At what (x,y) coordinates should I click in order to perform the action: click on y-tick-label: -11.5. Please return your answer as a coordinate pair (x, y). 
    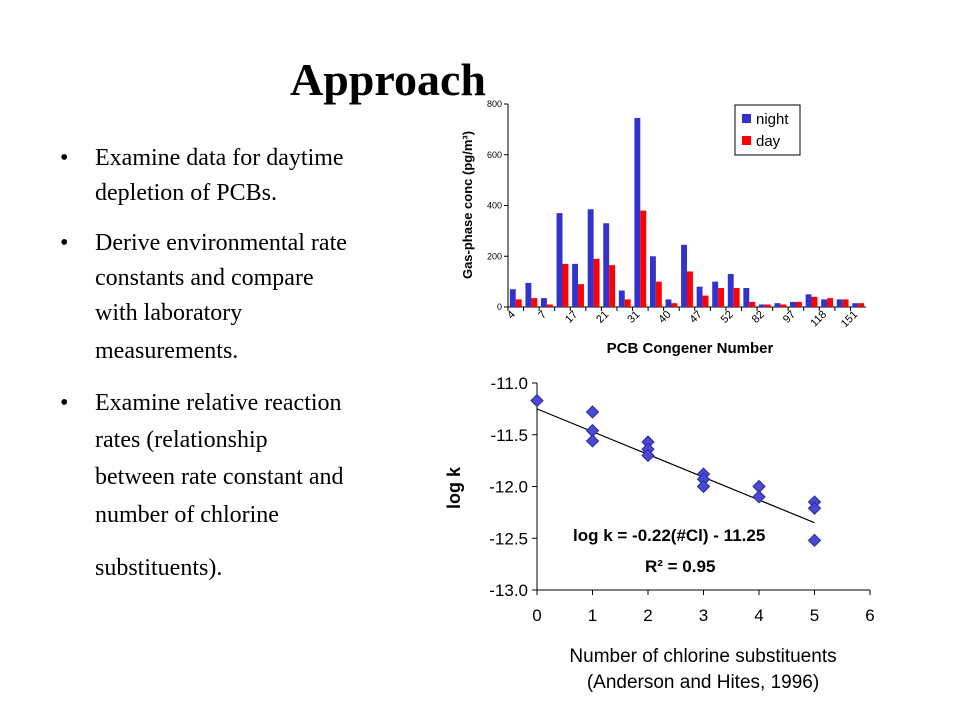
    Looking at the image, I should click on (510, 435).